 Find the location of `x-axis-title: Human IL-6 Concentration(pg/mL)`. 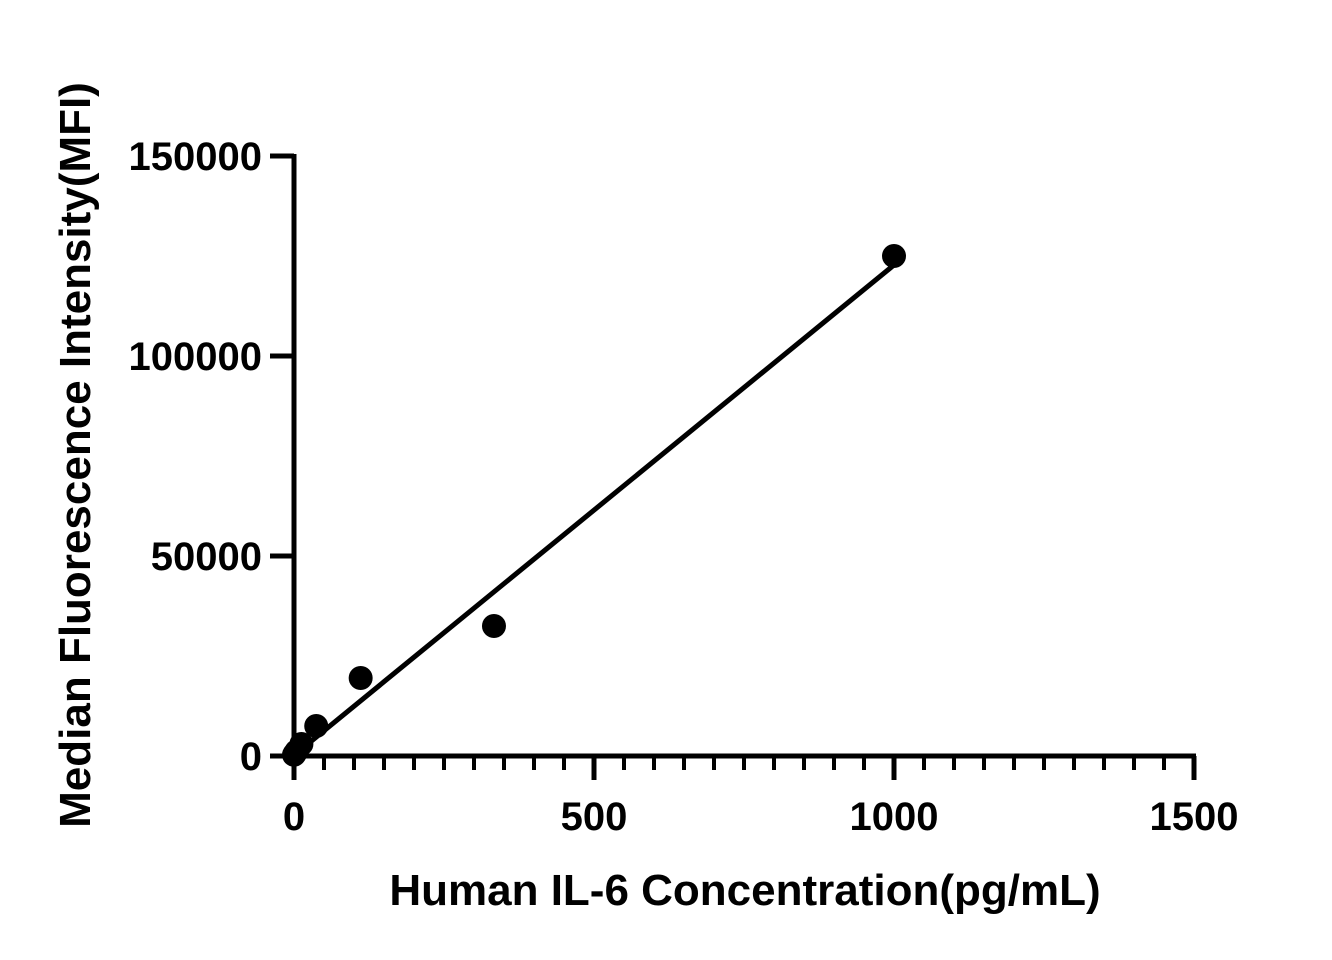

x-axis-title: Human IL-6 Concentration(pg/mL) is located at coordinates (744, 890).